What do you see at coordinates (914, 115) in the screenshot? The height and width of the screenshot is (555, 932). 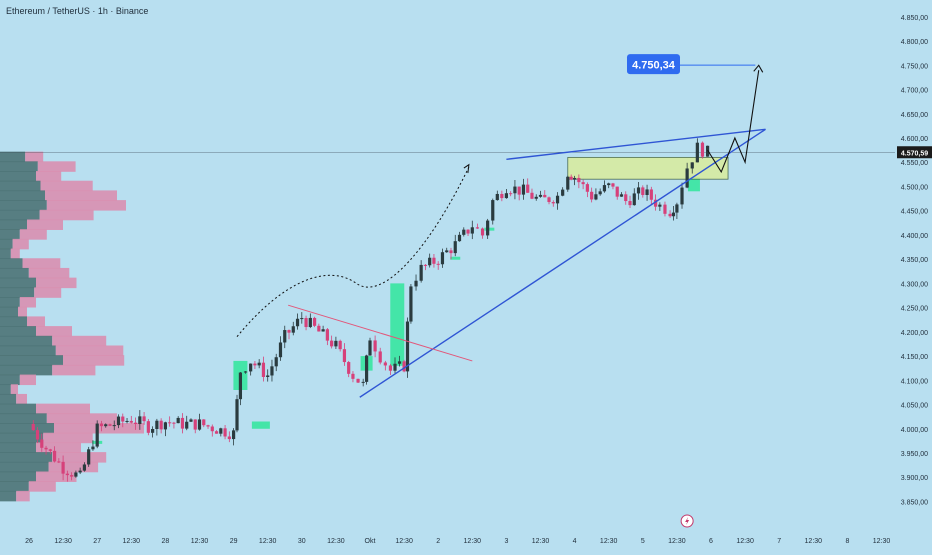 I see `y-tick-label: 4.650,00` at bounding box center [914, 115].